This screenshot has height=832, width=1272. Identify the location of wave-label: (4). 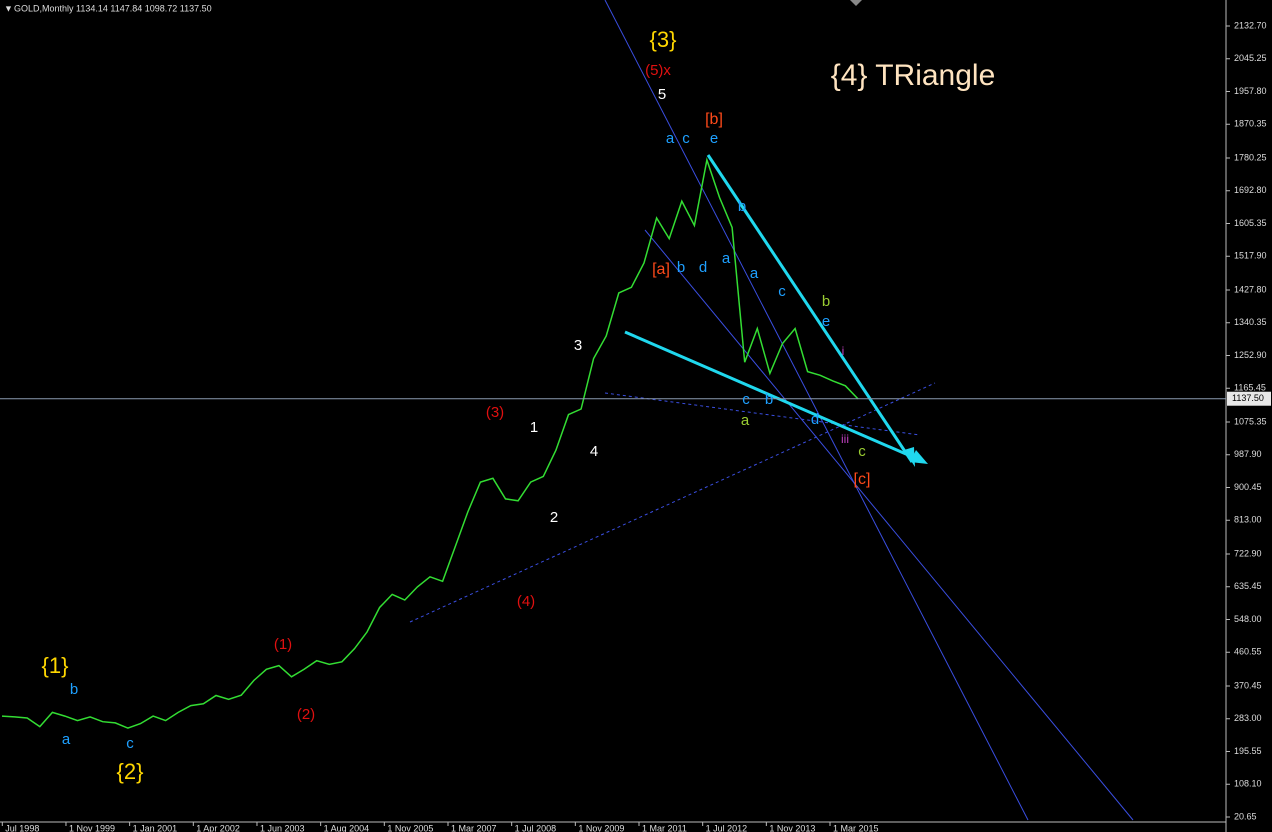
(526, 601).